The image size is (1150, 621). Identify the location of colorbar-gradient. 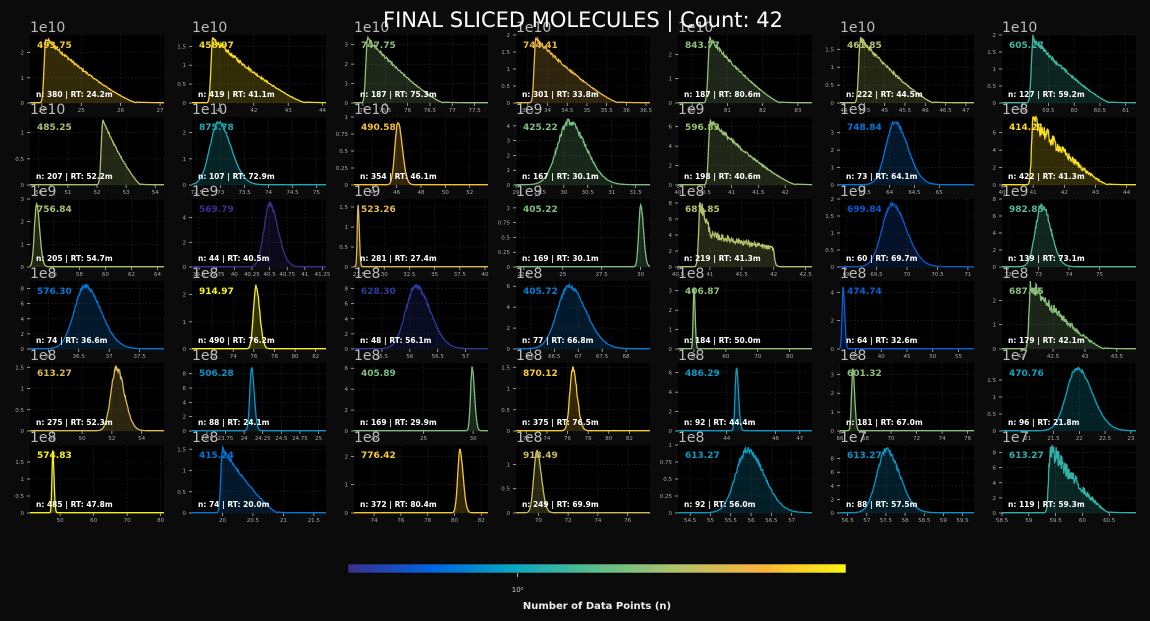
(597, 568).